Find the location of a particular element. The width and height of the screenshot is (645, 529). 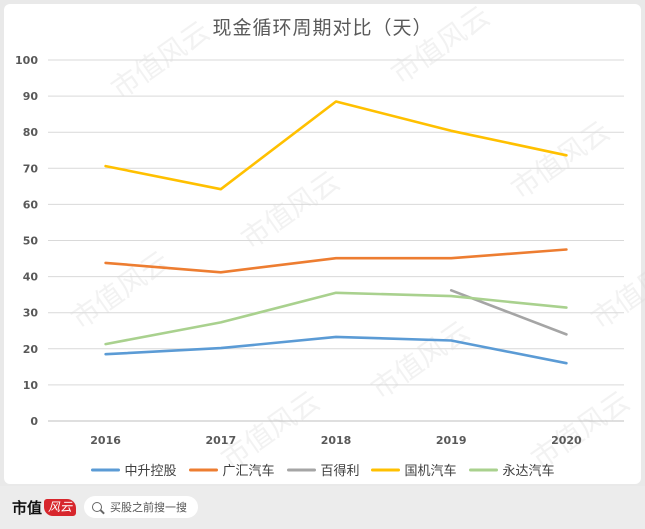

legend-item: 百得利 is located at coordinates (323, 471).